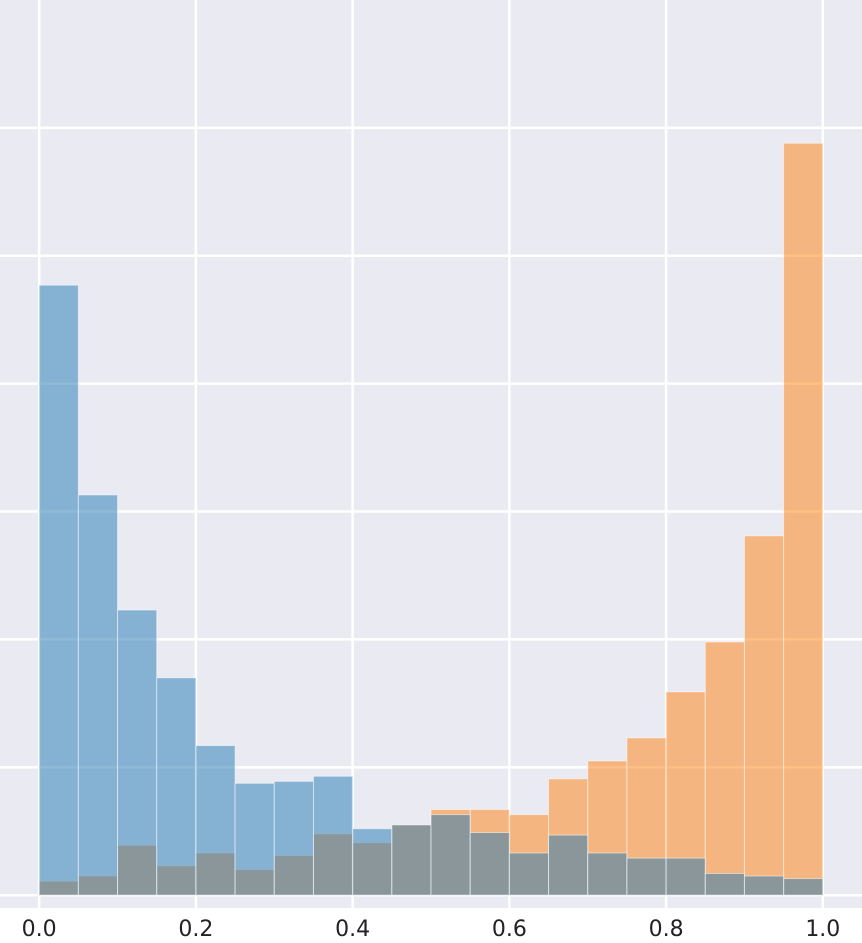 The width and height of the screenshot is (862, 943). Describe the element at coordinates (666, 929) in the screenshot. I see `x-tick-label: 0.8` at that location.